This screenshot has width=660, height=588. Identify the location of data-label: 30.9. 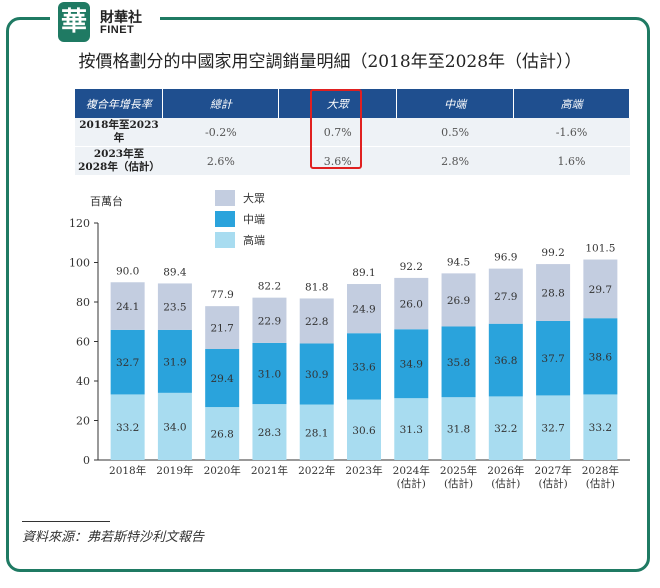
(316, 375).